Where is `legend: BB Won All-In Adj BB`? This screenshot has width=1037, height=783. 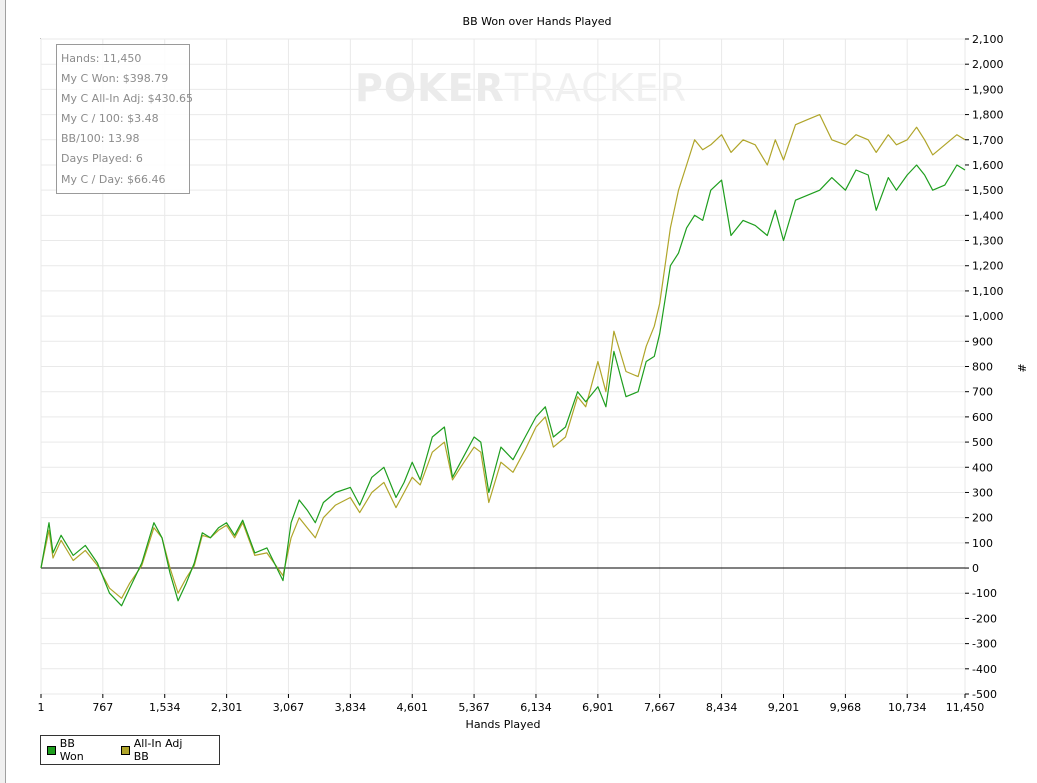
legend: BB Won All-In Adj BB is located at coordinates (130, 750).